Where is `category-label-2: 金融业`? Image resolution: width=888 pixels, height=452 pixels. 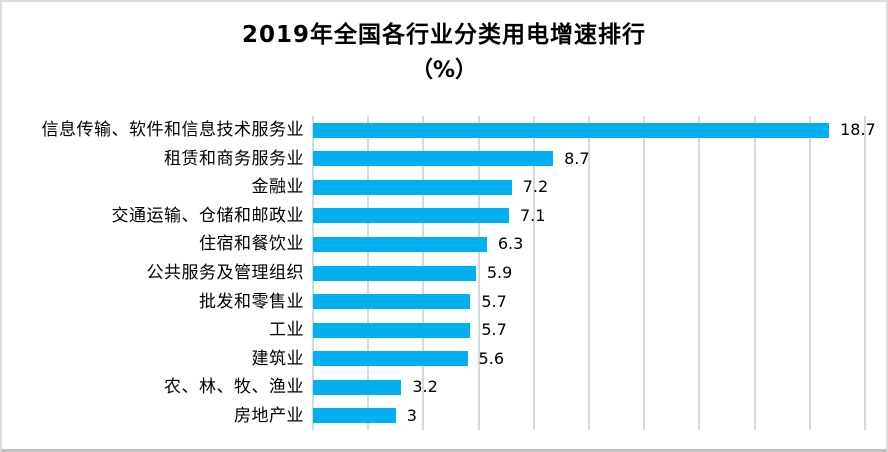
category-label-2: 金融业 is located at coordinates (277, 187).